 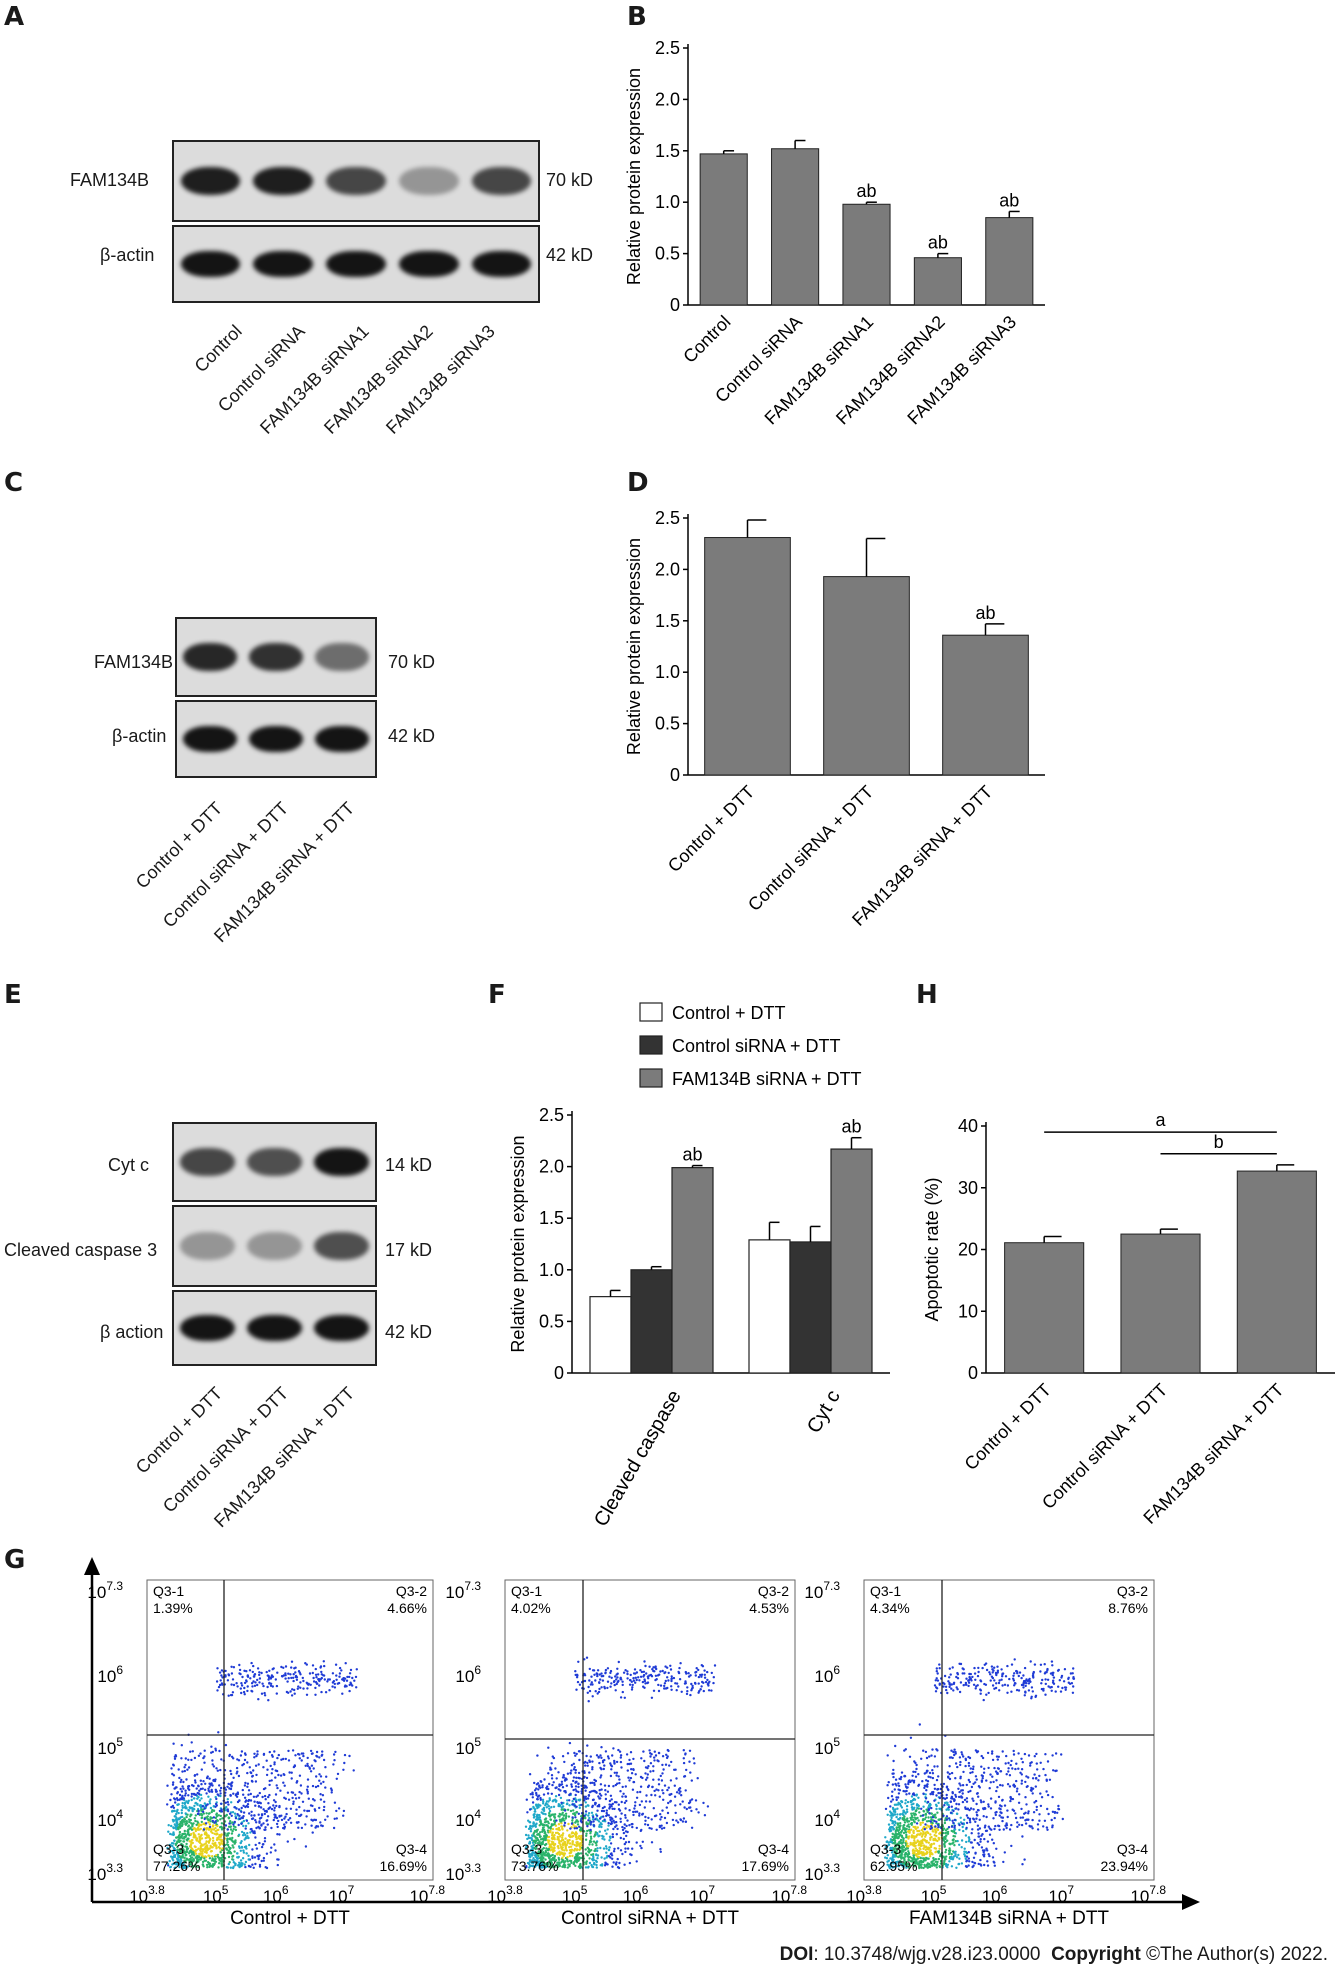 I want to click on blot-strip, so click(x=356, y=181).